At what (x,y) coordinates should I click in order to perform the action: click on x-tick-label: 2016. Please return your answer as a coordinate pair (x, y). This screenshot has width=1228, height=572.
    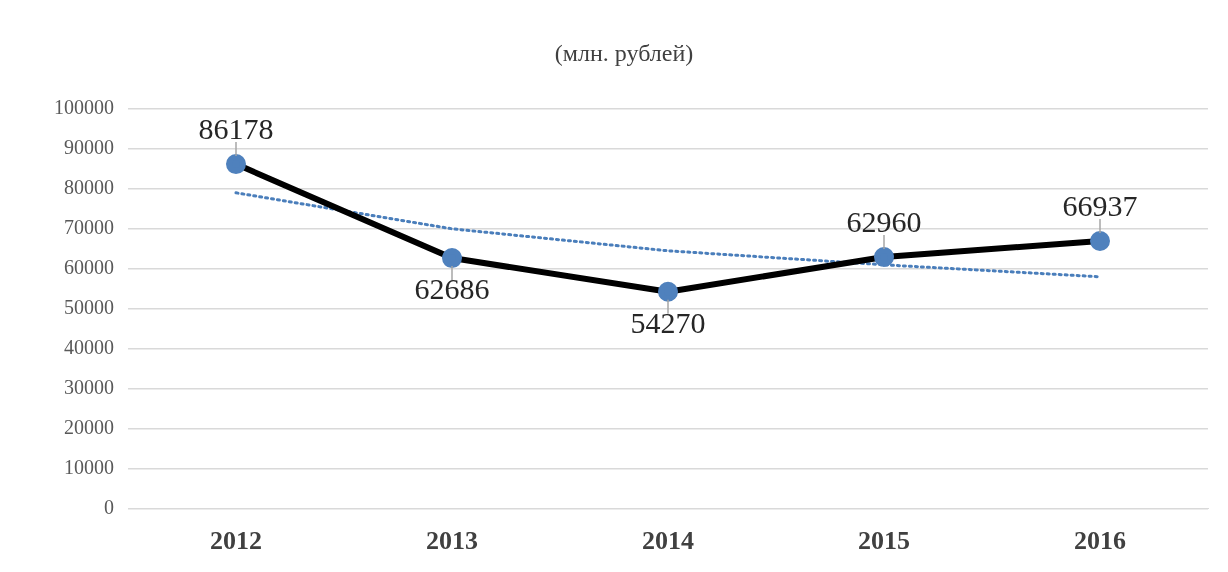
    Looking at the image, I should click on (1100, 541).